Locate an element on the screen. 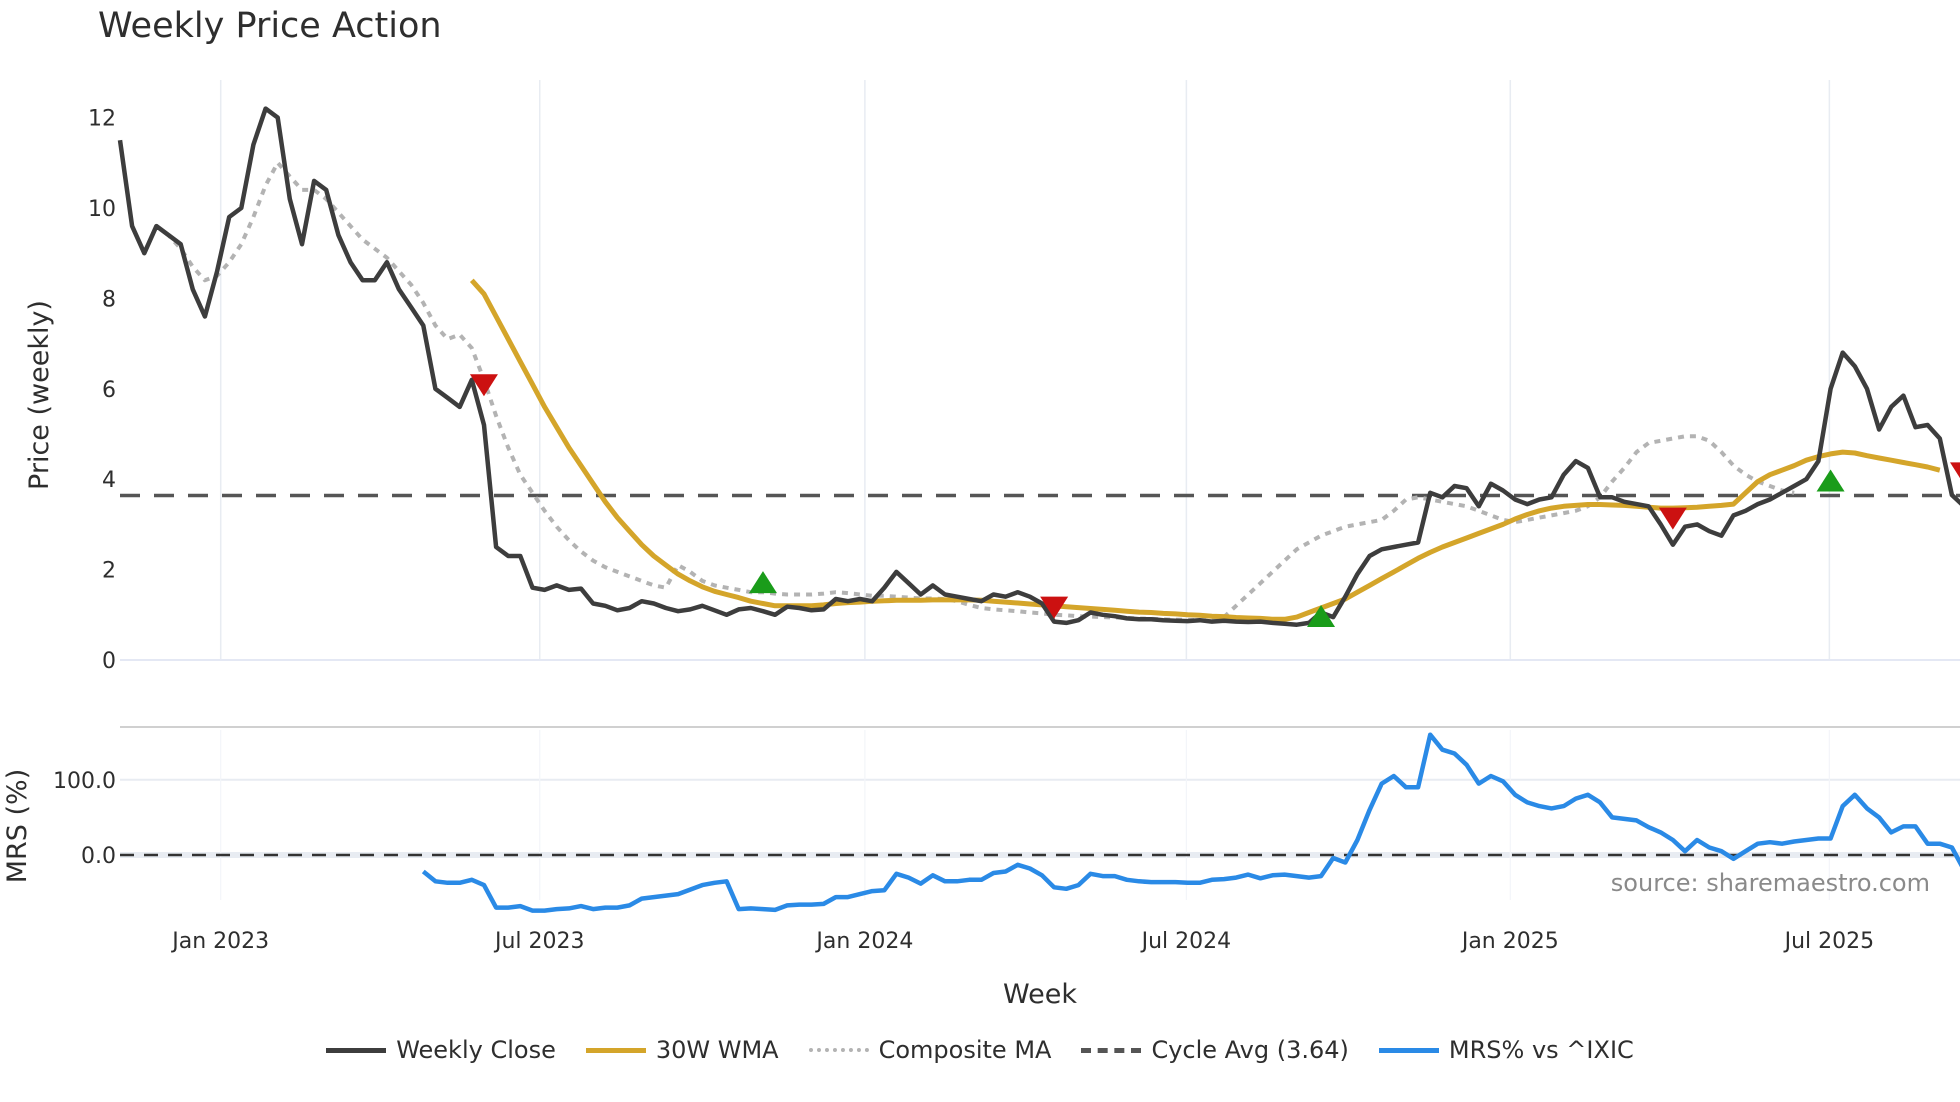 This screenshot has width=1960, height=1102. x-axis-title: Week is located at coordinates (1040, 994).